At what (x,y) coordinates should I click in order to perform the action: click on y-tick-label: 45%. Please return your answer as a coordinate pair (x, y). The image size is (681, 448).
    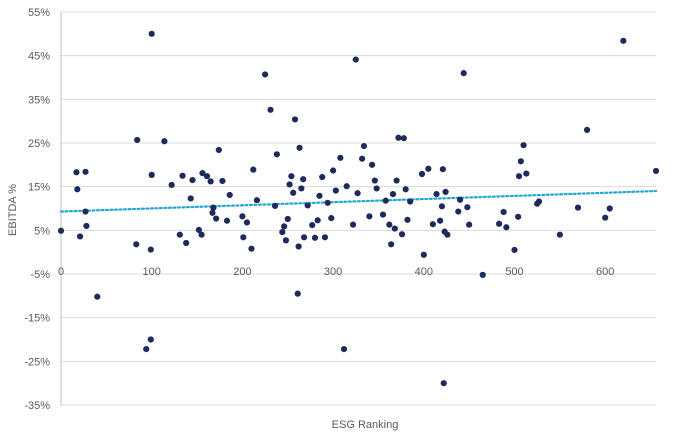
    Looking at the image, I should click on (39, 57).